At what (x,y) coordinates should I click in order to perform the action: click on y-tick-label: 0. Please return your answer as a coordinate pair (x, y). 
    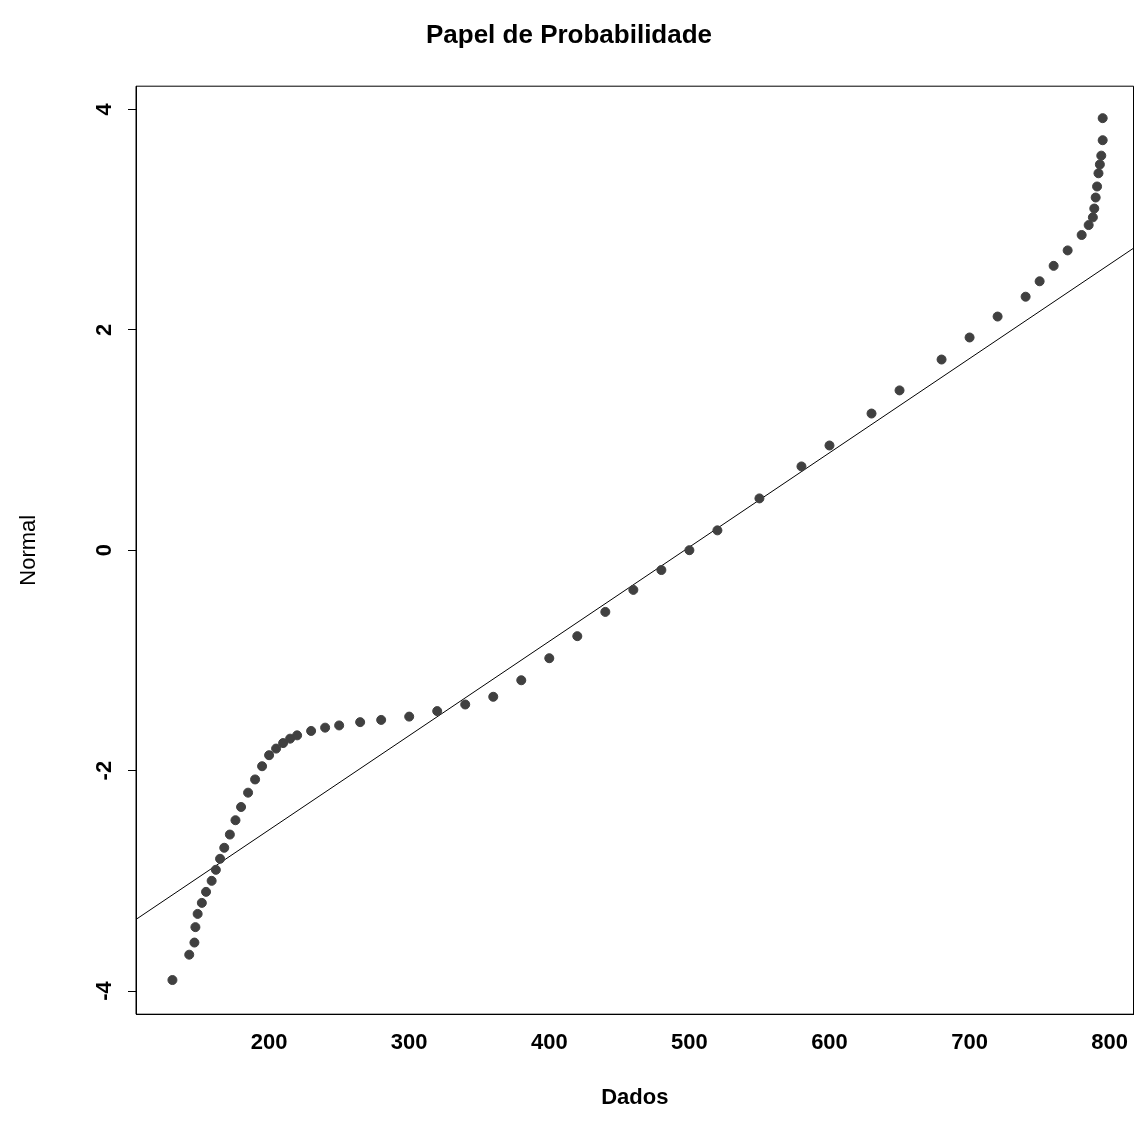
    Looking at the image, I should click on (104, 550).